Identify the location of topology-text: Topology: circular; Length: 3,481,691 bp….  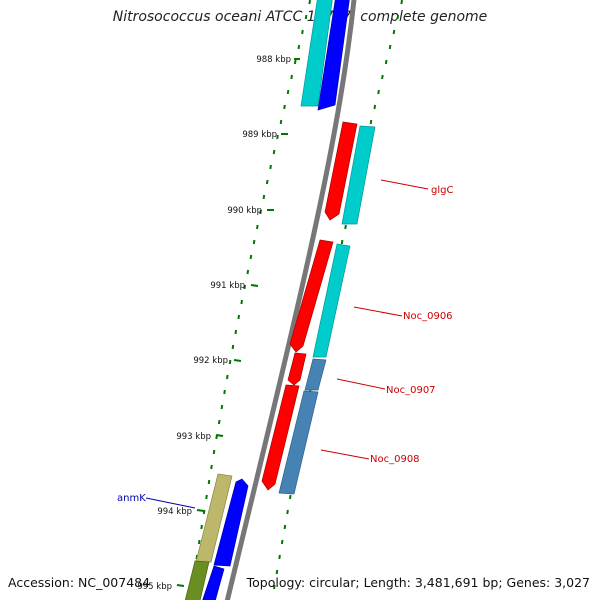
(418, 582).